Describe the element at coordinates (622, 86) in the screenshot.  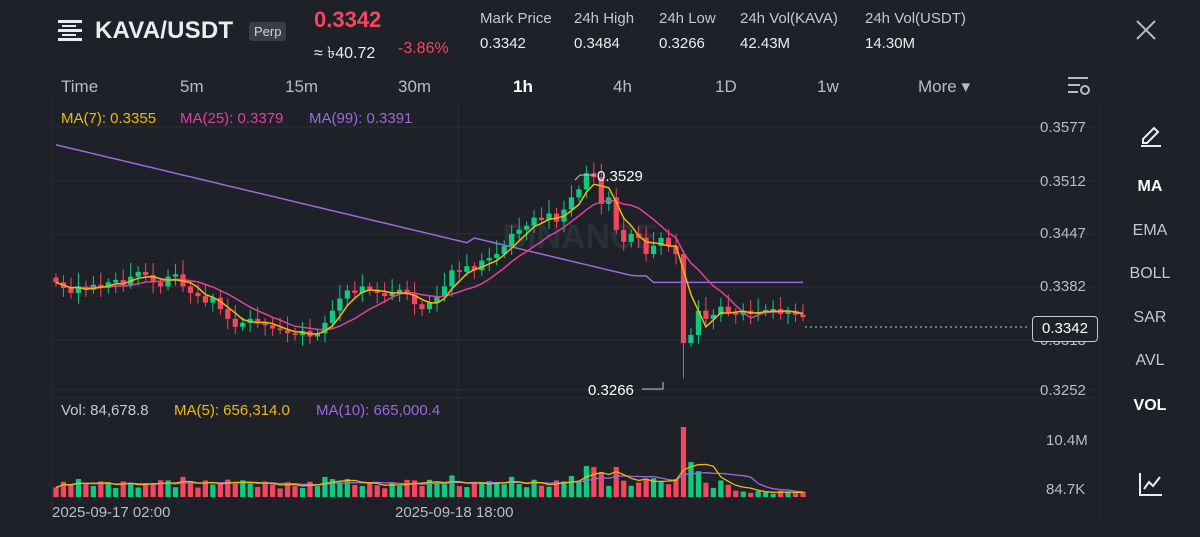
I see `tab-4h: 4h` at that location.